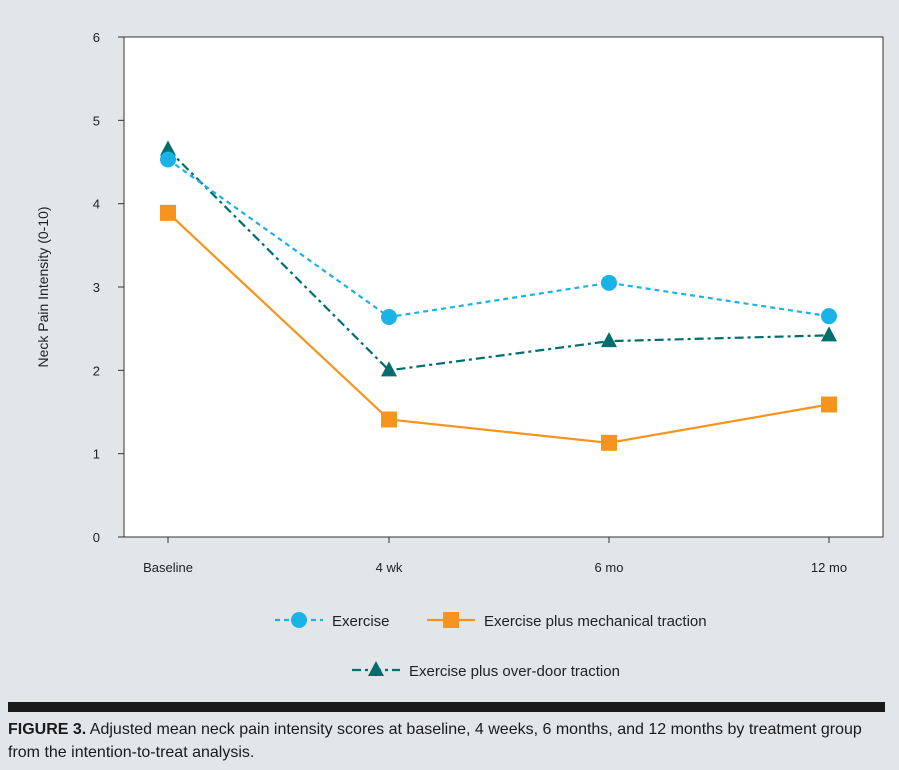  I want to click on y-tick-label: 2, so click(96, 370).